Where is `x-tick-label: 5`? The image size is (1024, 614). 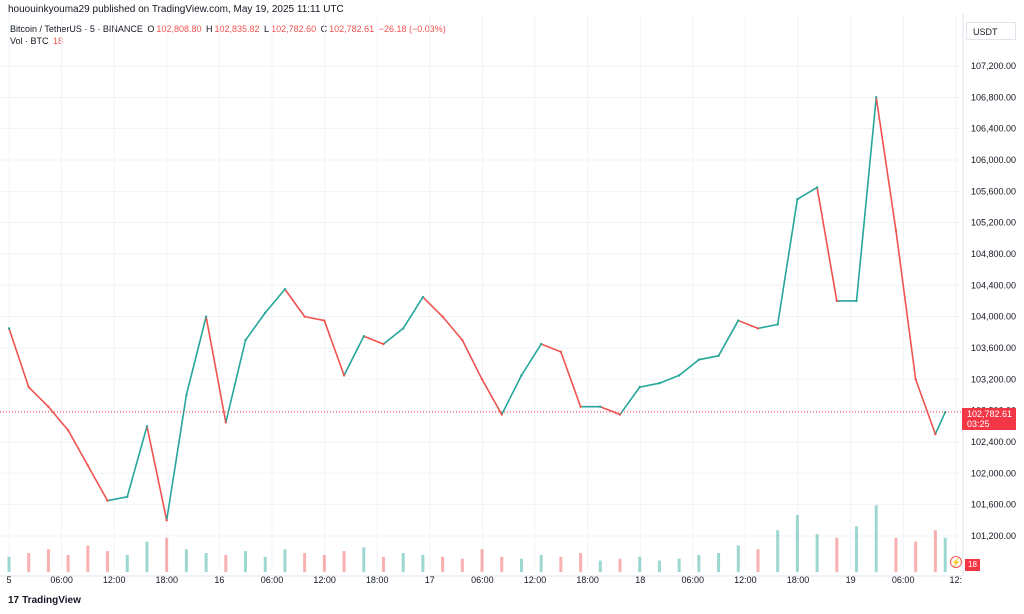 x-tick-label: 5 is located at coordinates (8, 580).